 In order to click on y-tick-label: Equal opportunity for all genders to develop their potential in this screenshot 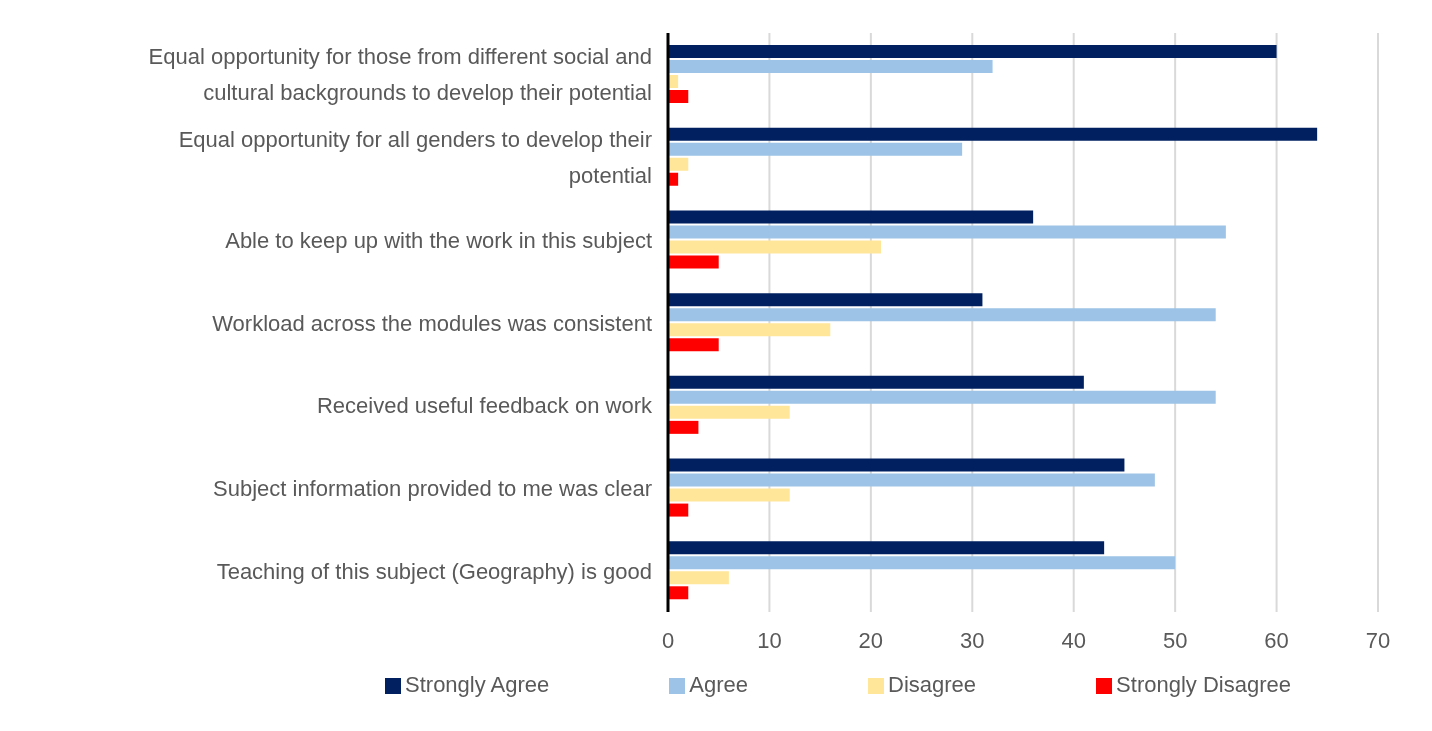, I will do `click(415, 157)`.